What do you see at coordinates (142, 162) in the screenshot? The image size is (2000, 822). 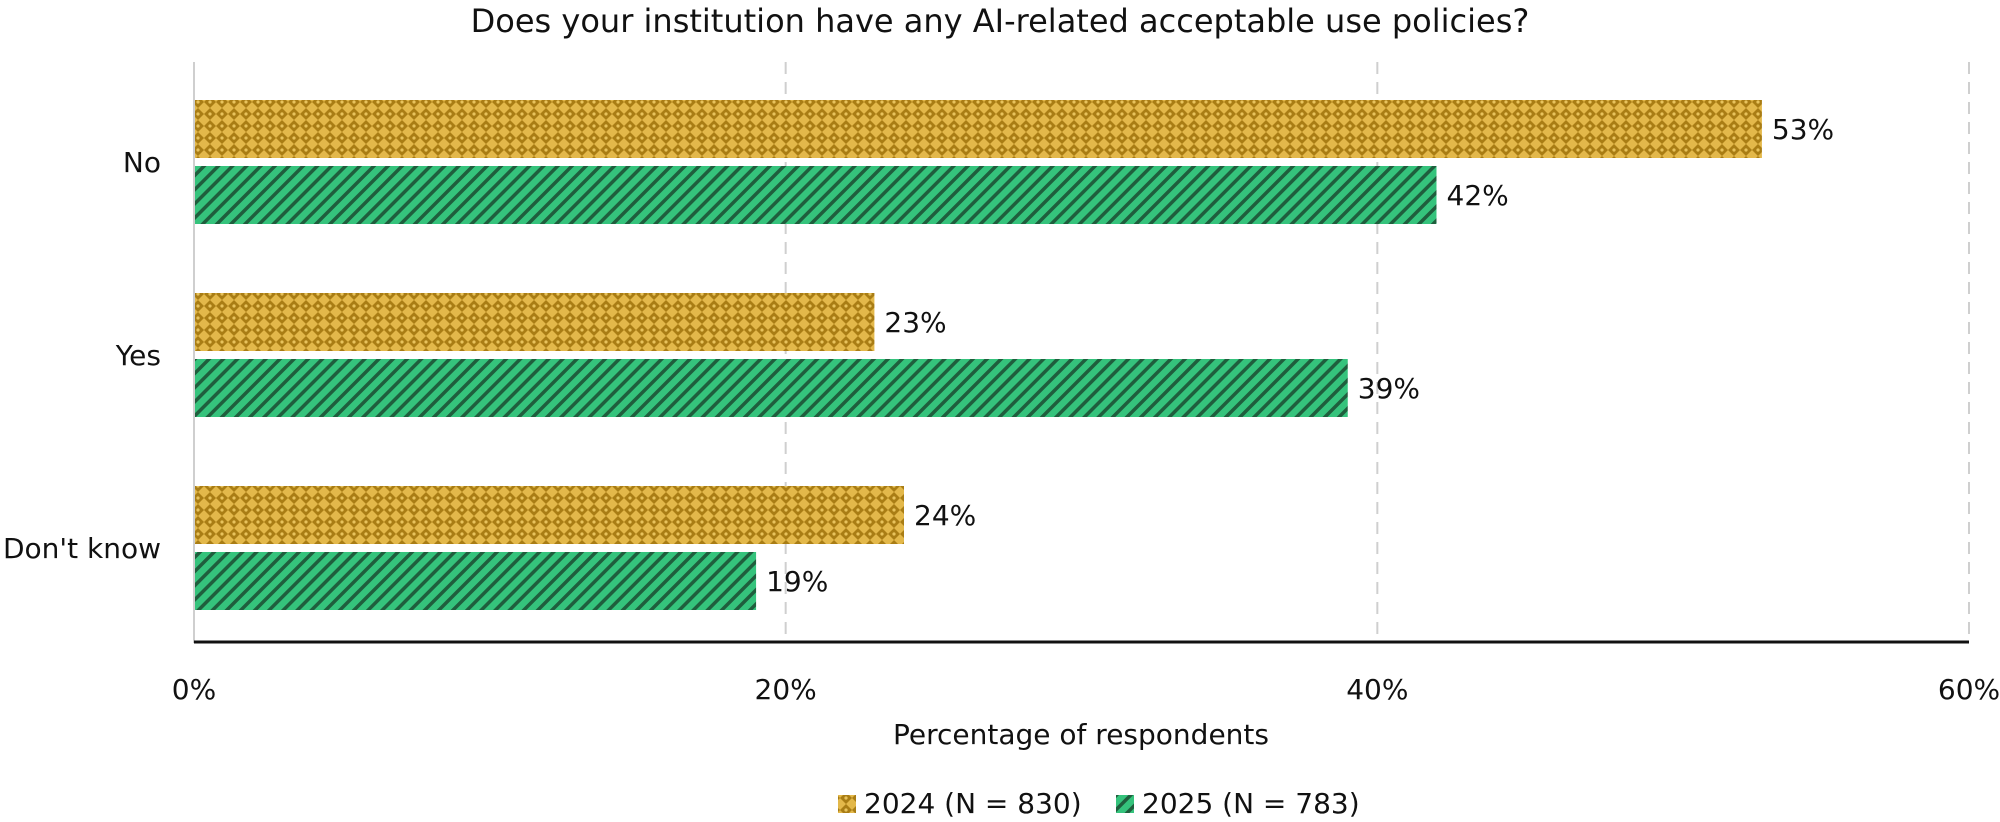 I see `category-label: No` at bounding box center [142, 162].